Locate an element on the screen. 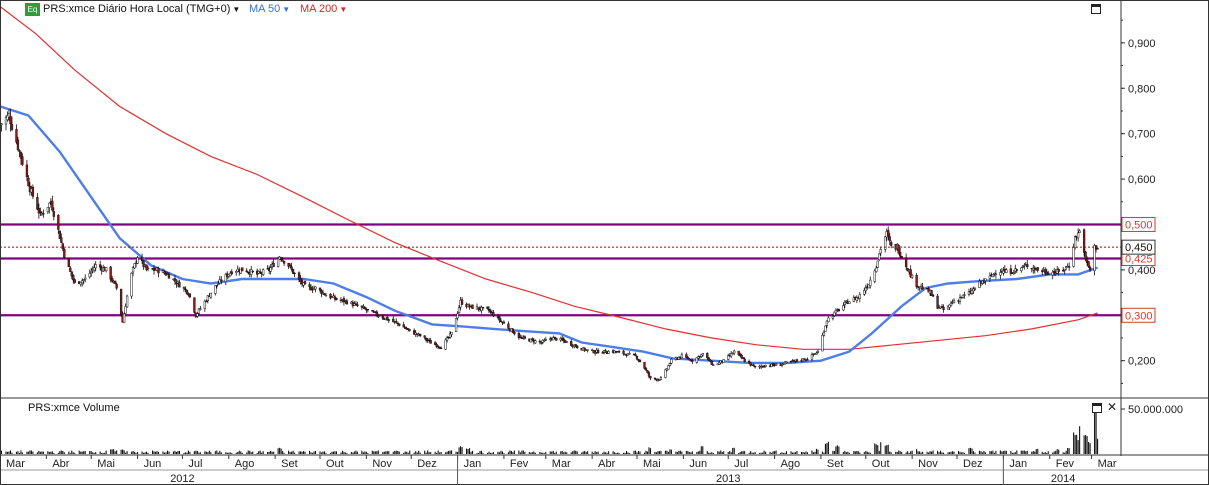  year-label: 2013 is located at coordinates (728, 479).